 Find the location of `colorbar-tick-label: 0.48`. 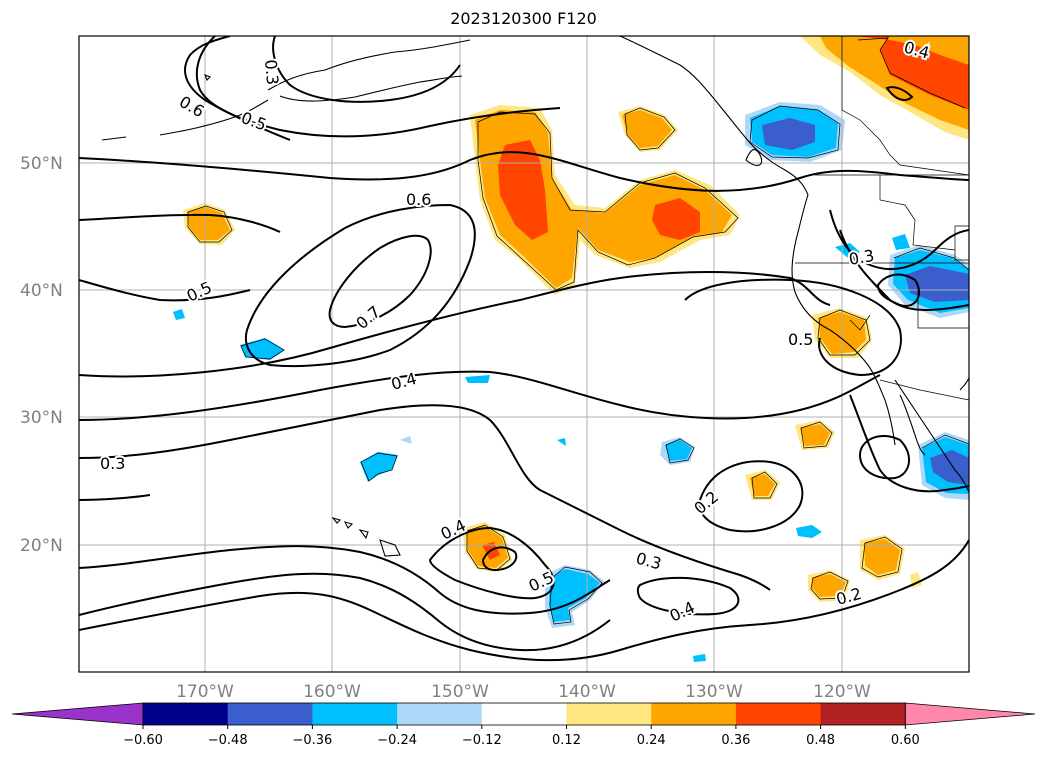

colorbar-tick-label: 0.48 is located at coordinates (820, 740).